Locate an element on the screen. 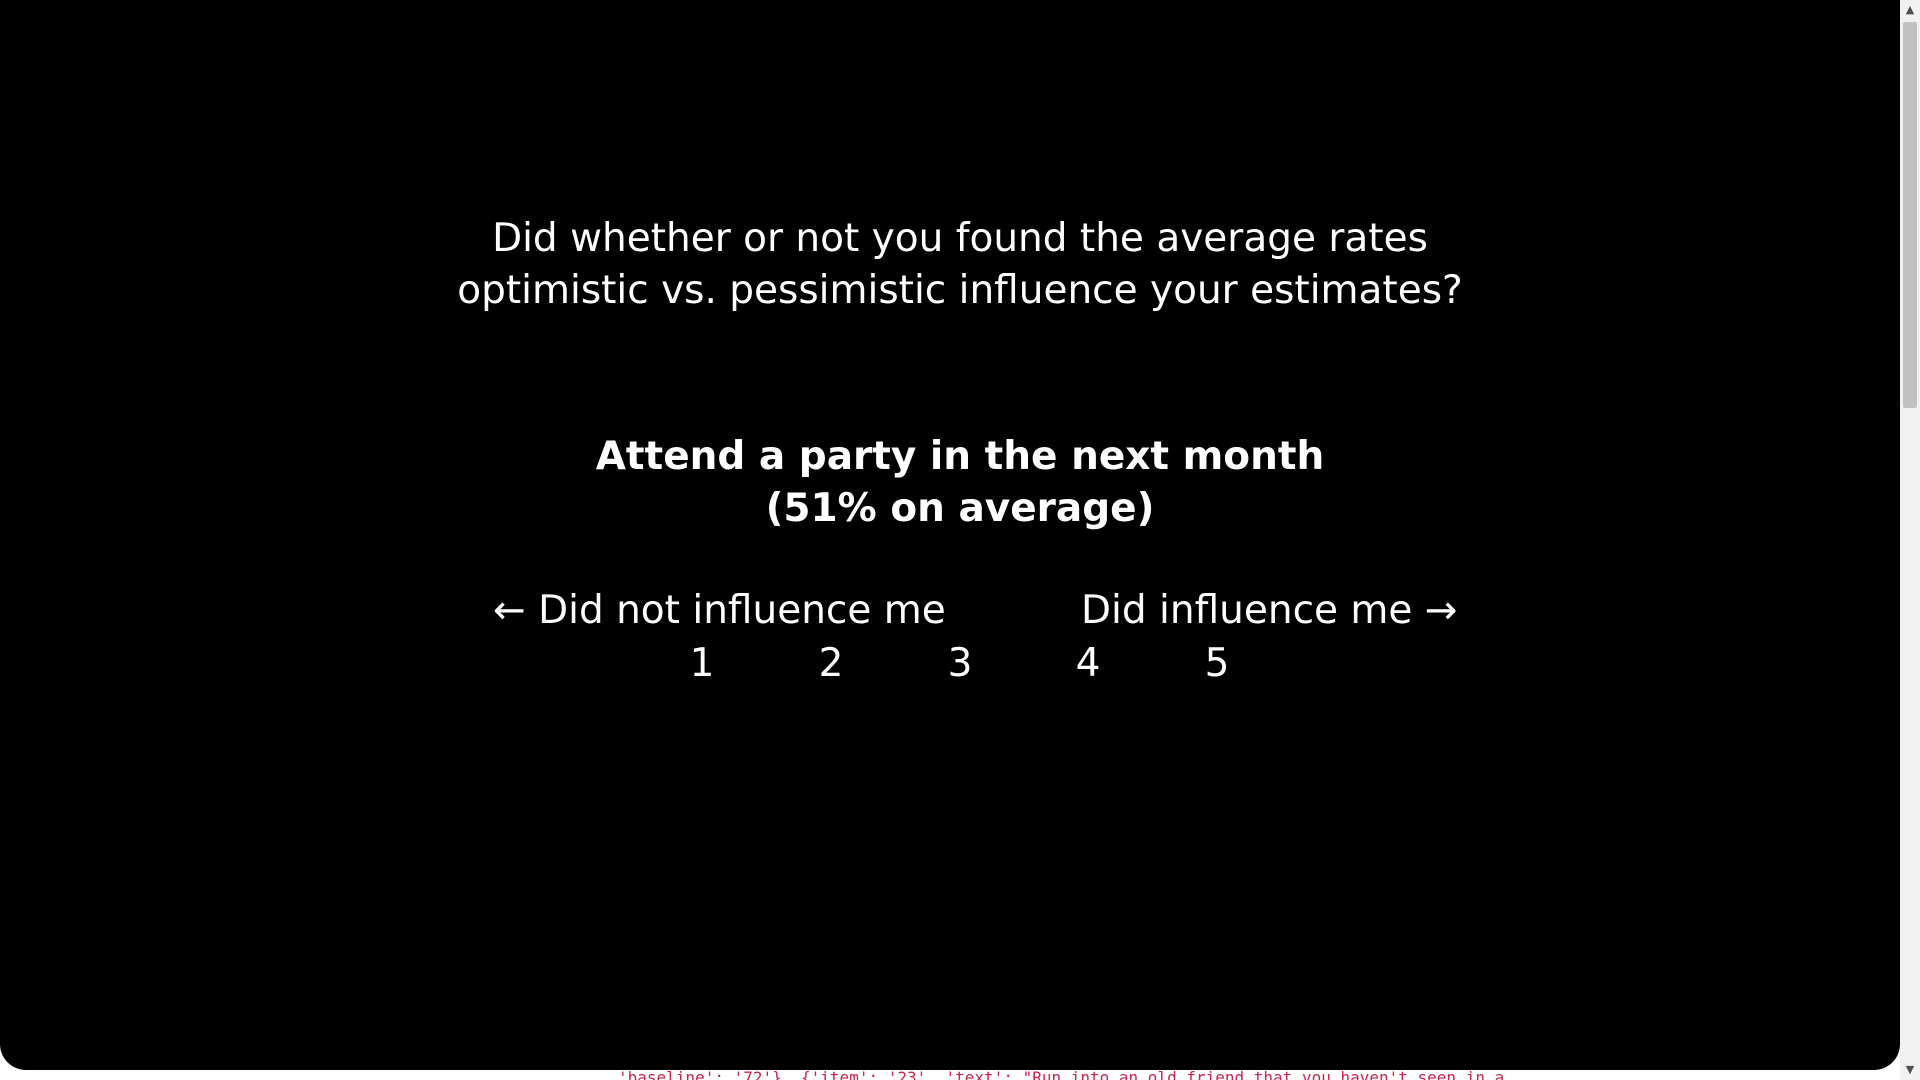  scale-option-2: 2 is located at coordinates (831, 663).